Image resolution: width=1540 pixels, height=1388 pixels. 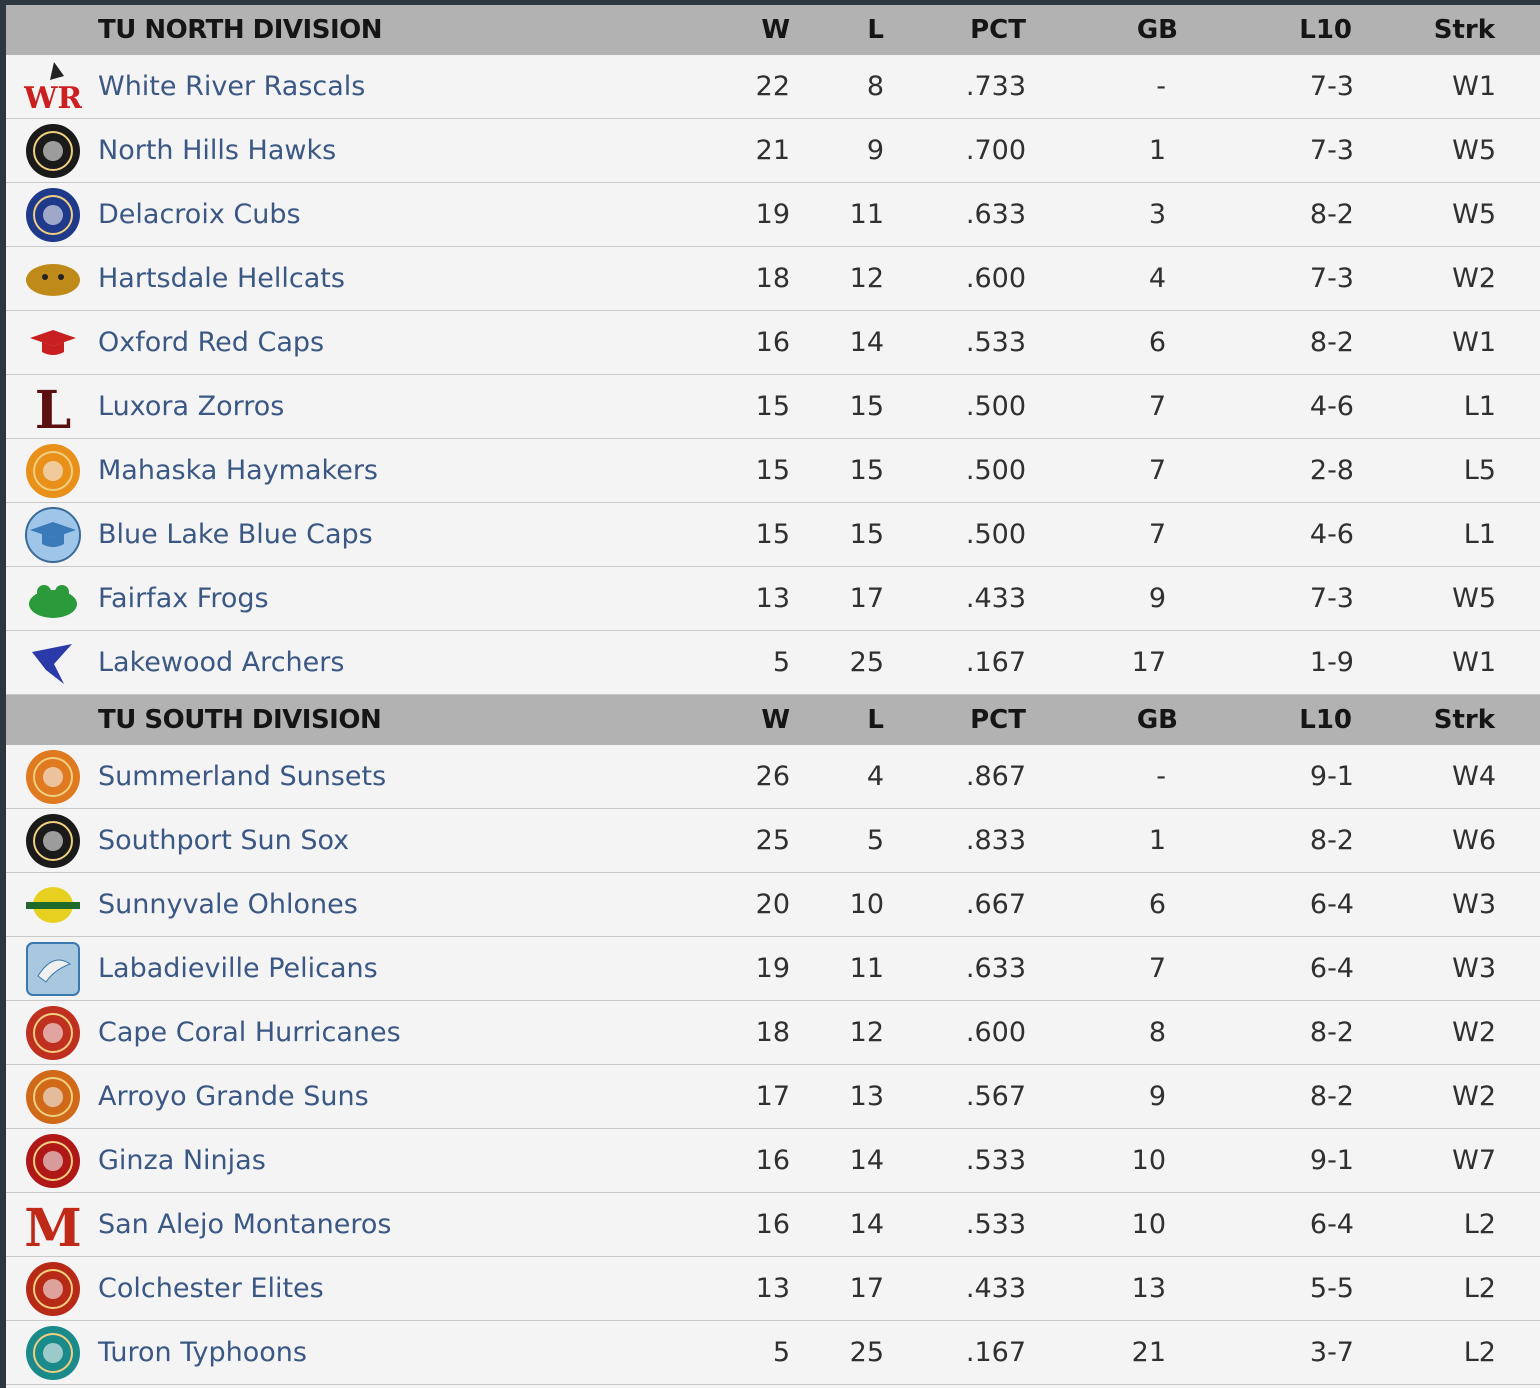 What do you see at coordinates (221, 278) in the screenshot?
I see `team-name-link: Hartsdale Hellcats` at bounding box center [221, 278].